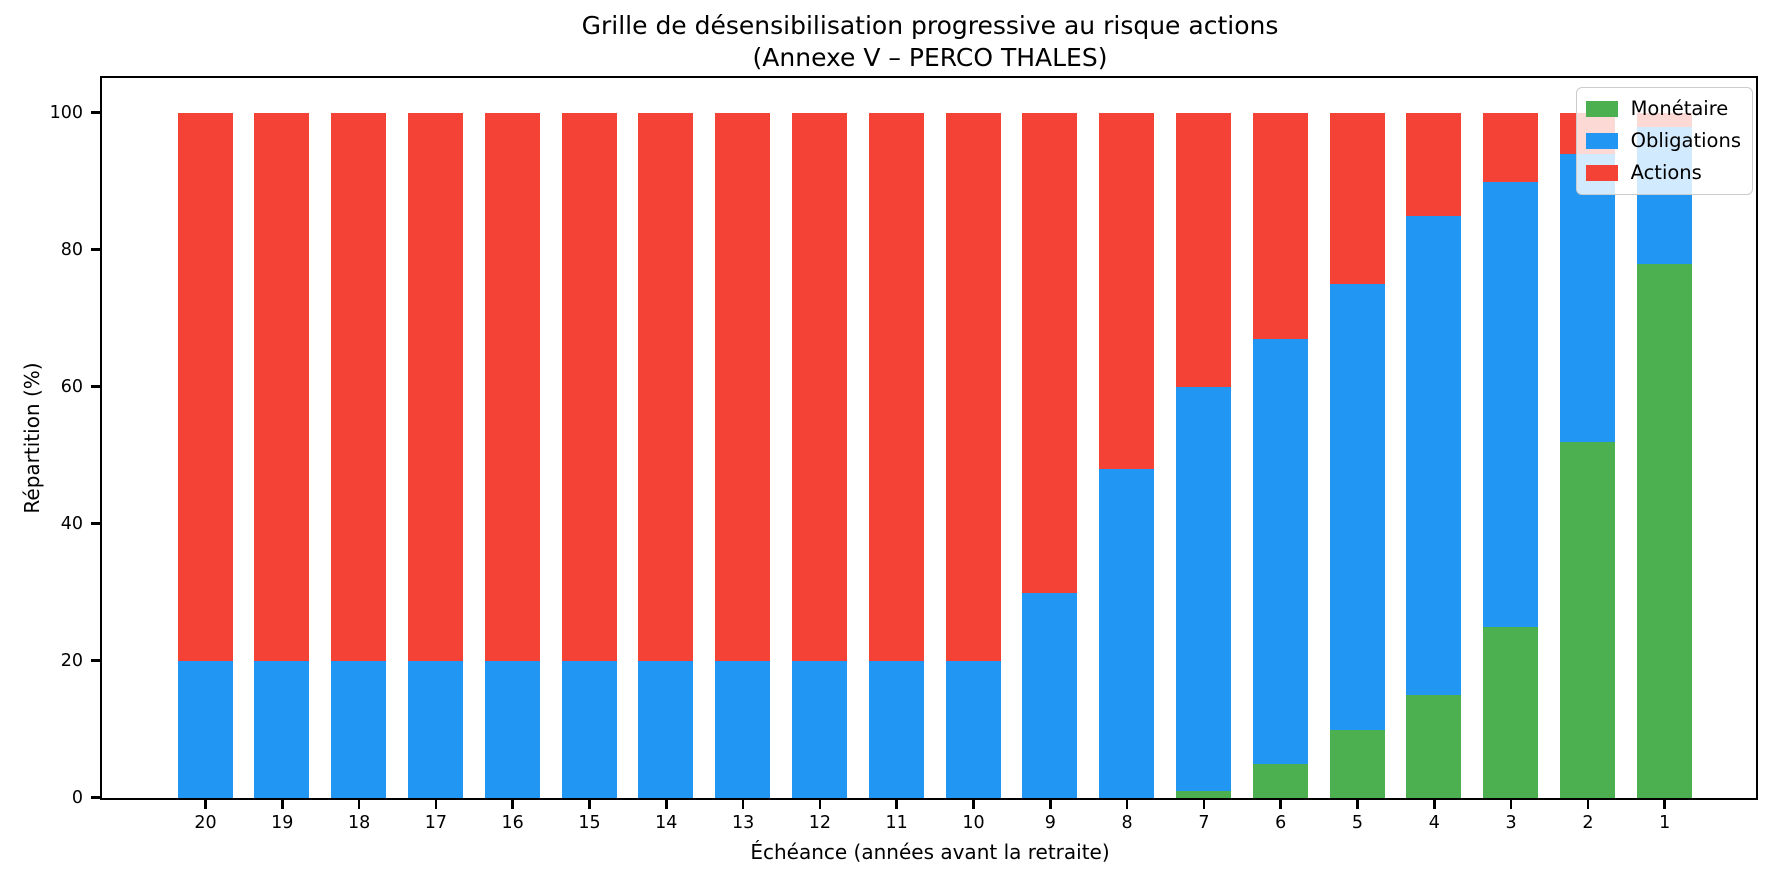  What do you see at coordinates (71, 660) in the screenshot?
I see `y-tick-label: 20` at bounding box center [71, 660].